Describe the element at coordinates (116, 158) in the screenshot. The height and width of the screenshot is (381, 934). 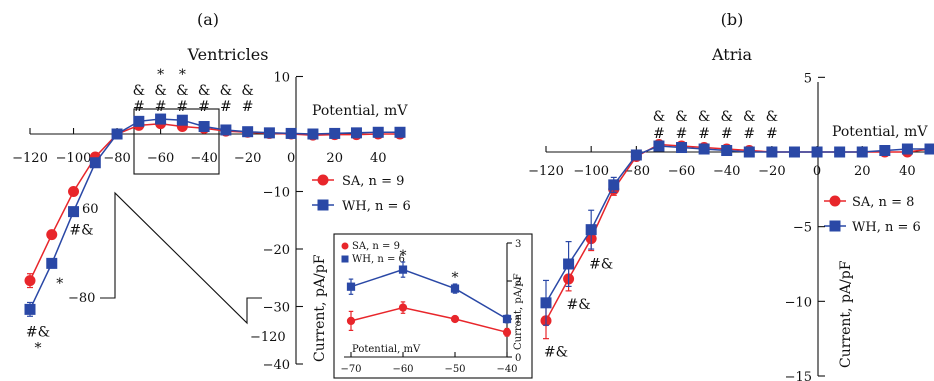
I see `x-tick-label: −80` at that location.